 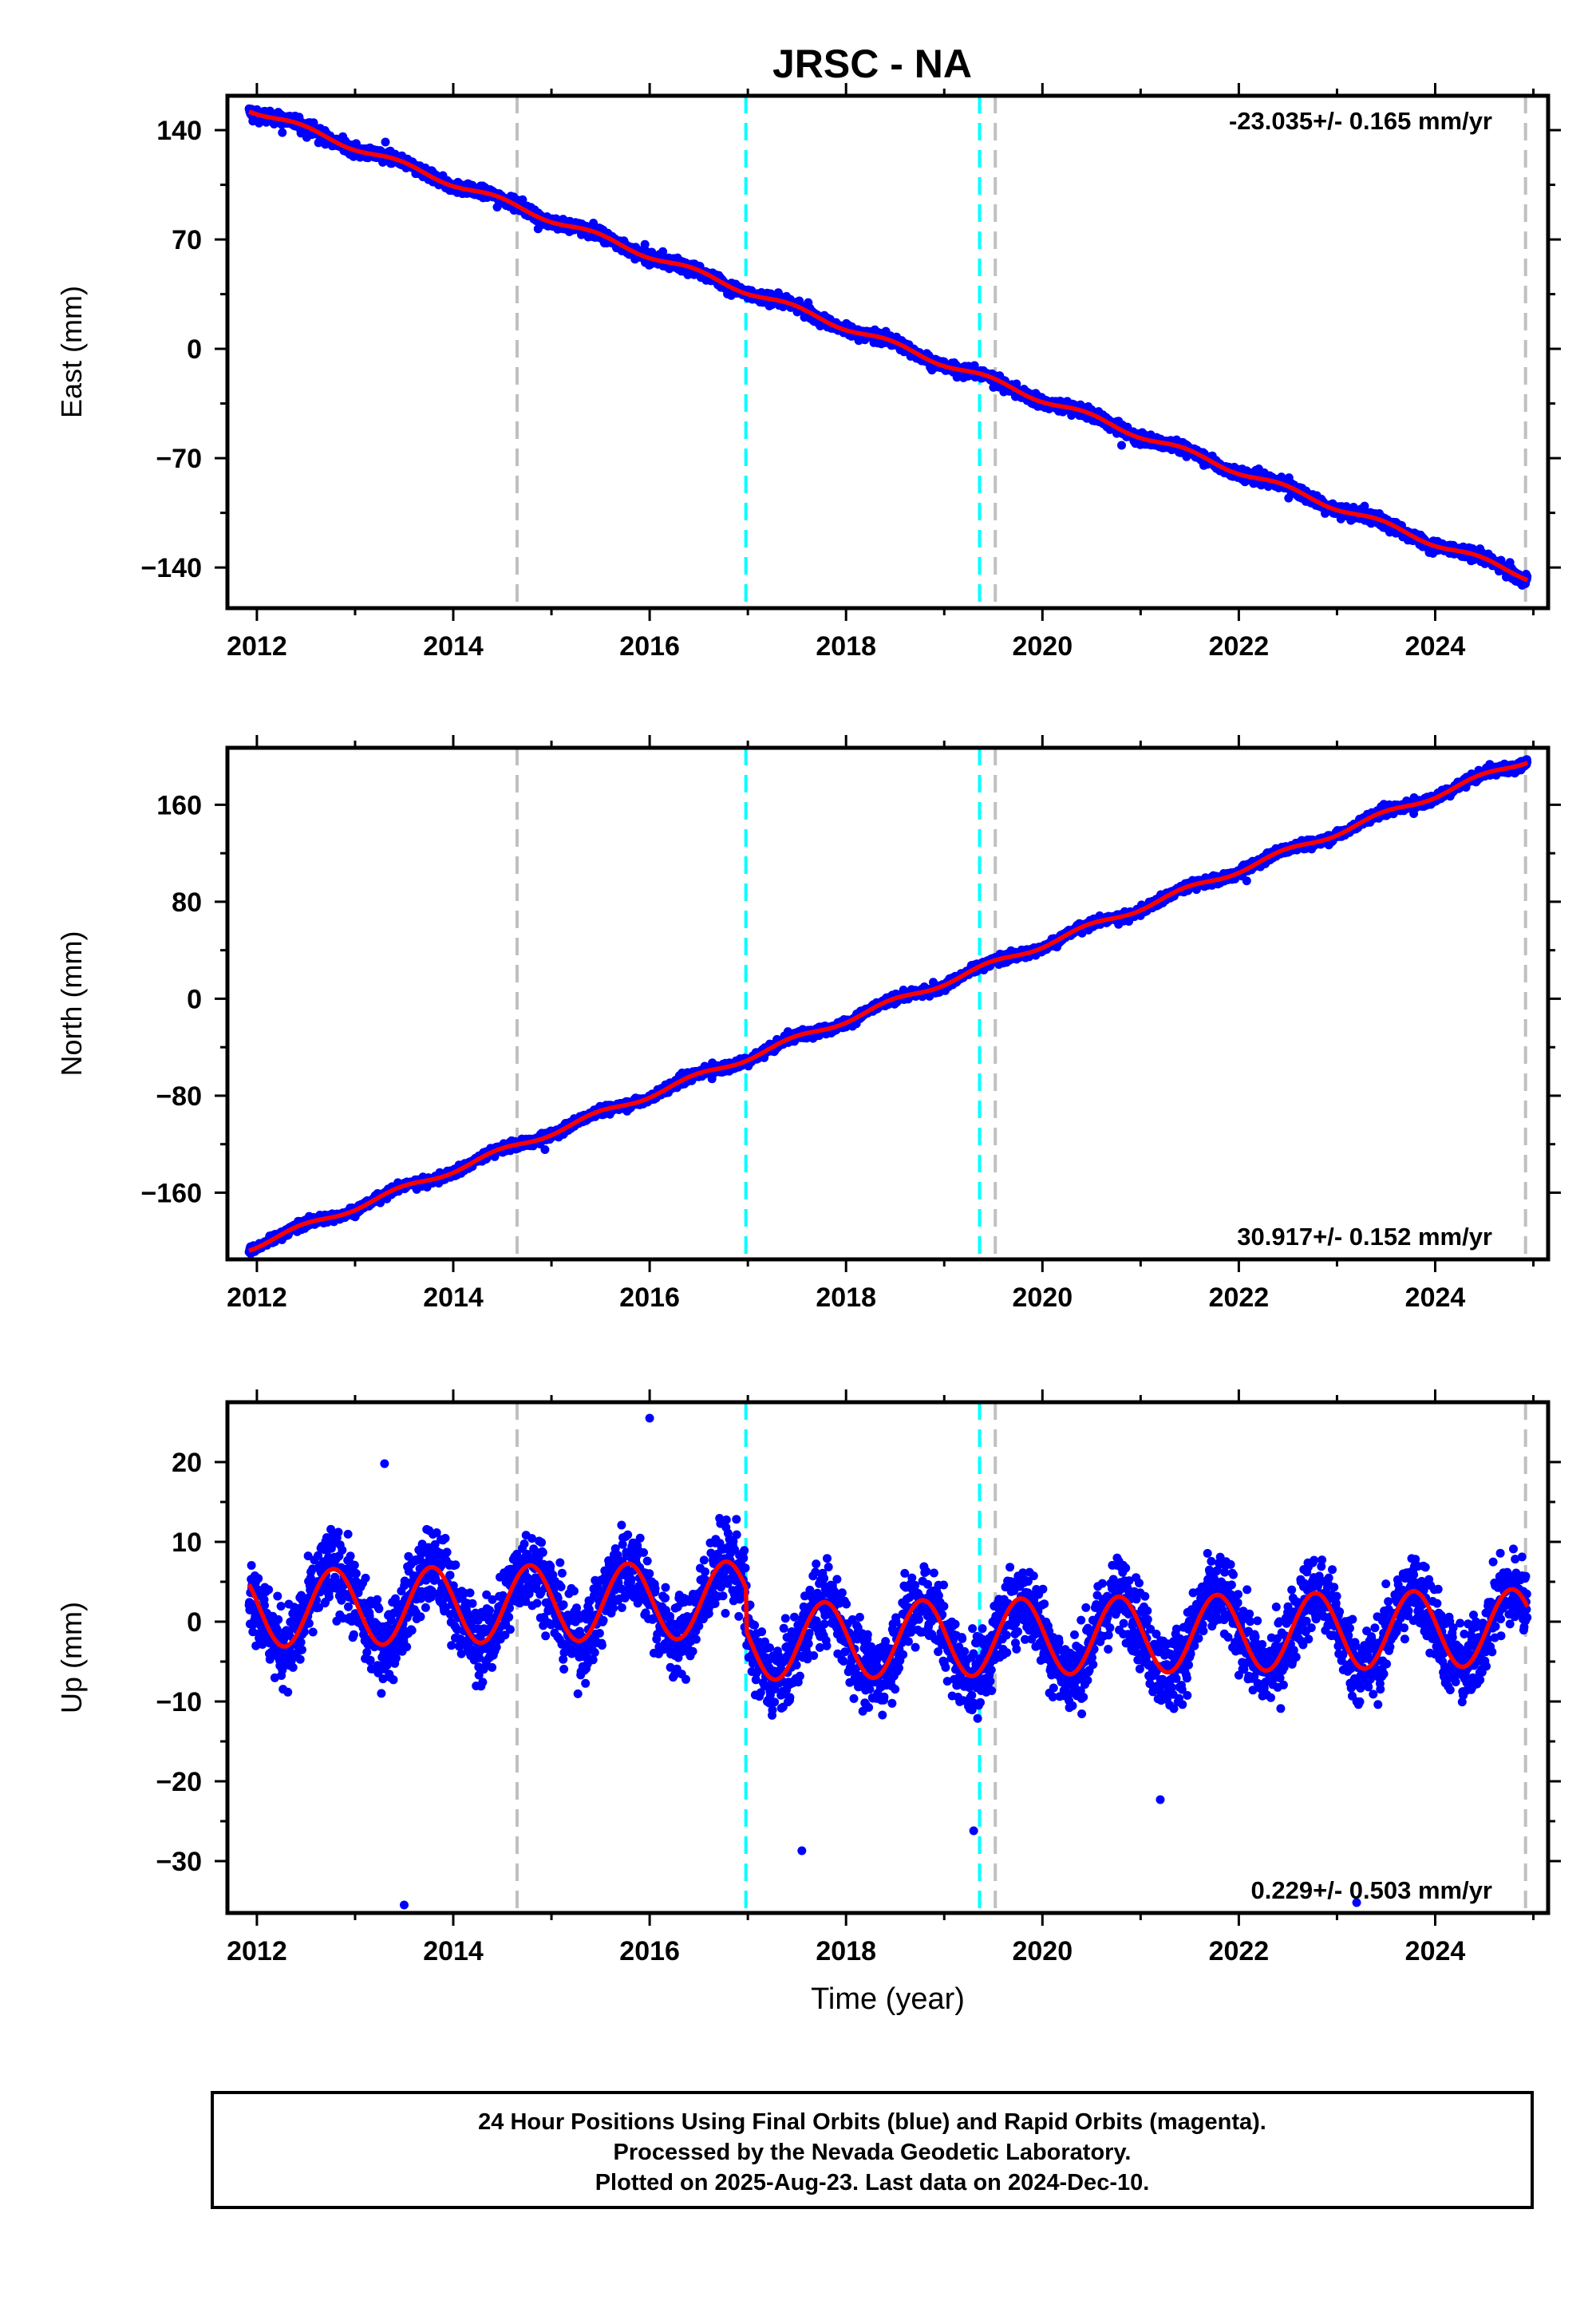 What do you see at coordinates (171, 568) in the screenshot?
I see `y-tick-label: −140` at bounding box center [171, 568].